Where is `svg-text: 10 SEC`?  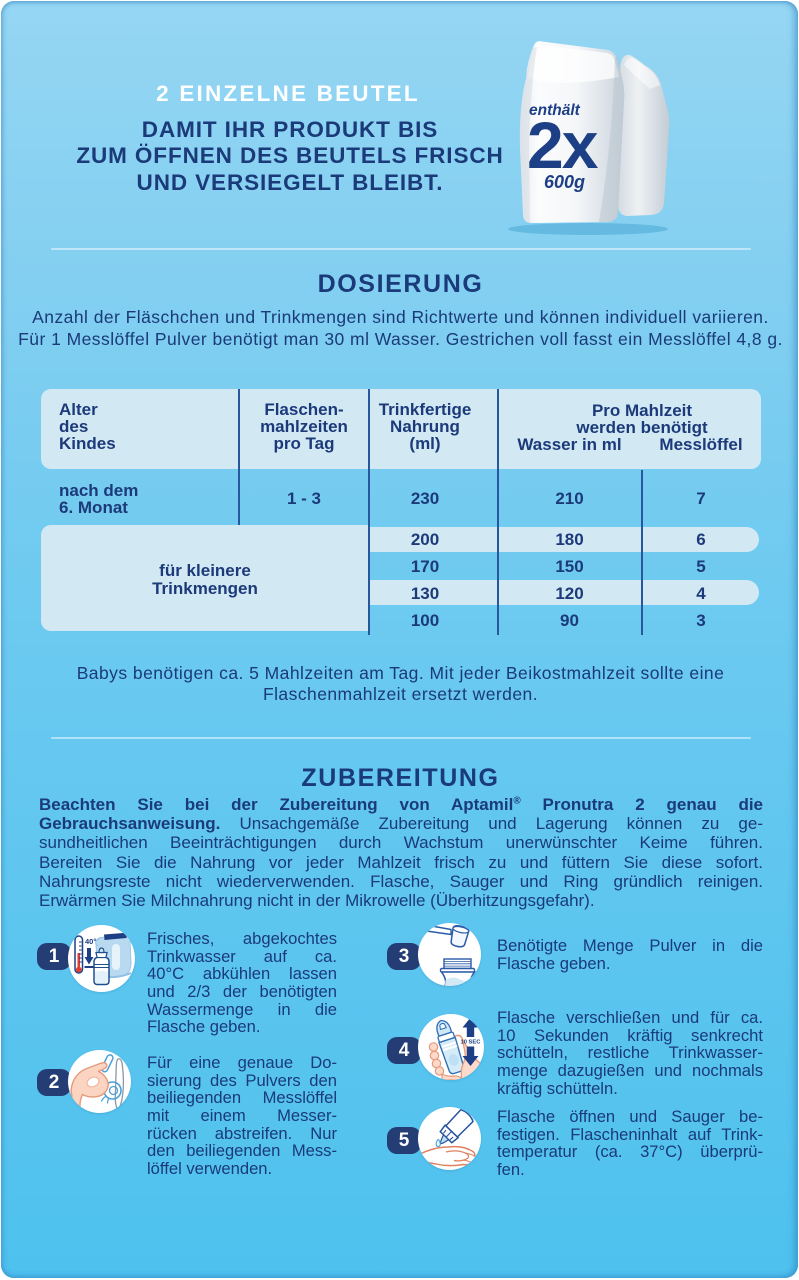 svg-text: 10 SEC is located at coordinates (471, 1043).